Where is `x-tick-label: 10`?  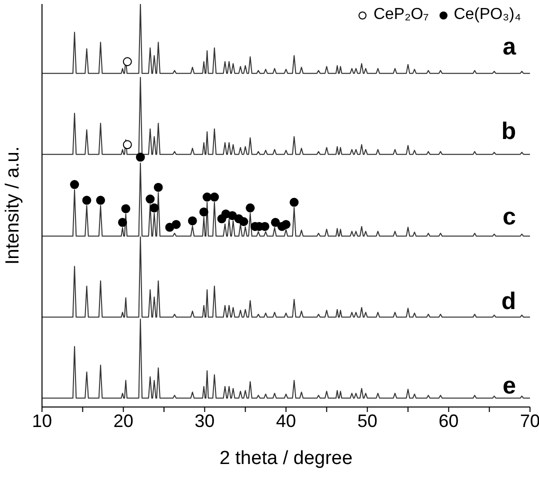
x-tick-label: 10 is located at coordinates (42, 420).